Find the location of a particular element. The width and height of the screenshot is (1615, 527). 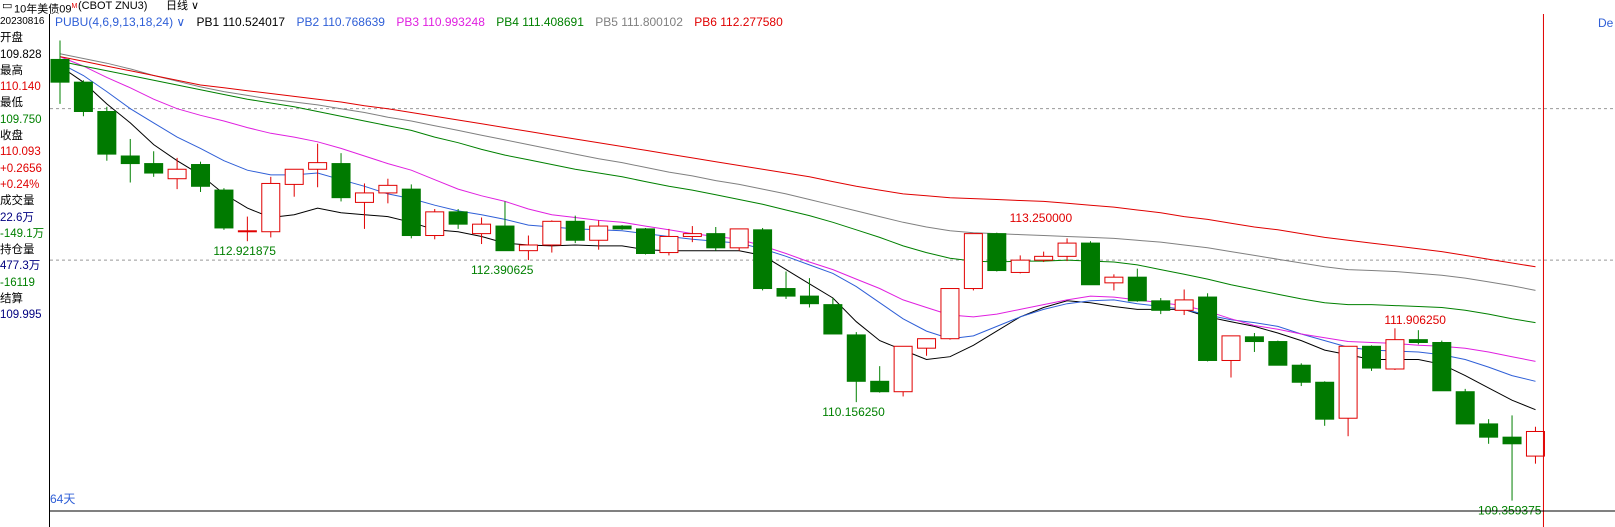

chevron-down-icon: ∨ is located at coordinates (179, 22).